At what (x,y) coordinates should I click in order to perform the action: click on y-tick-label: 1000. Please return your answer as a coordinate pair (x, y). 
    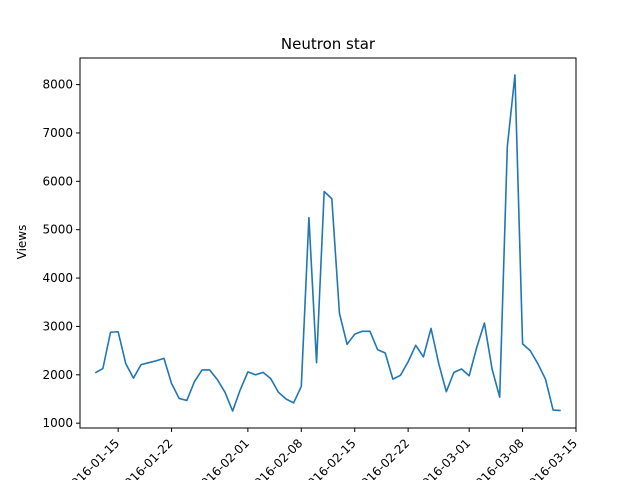
    Looking at the image, I should click on (57, 423).